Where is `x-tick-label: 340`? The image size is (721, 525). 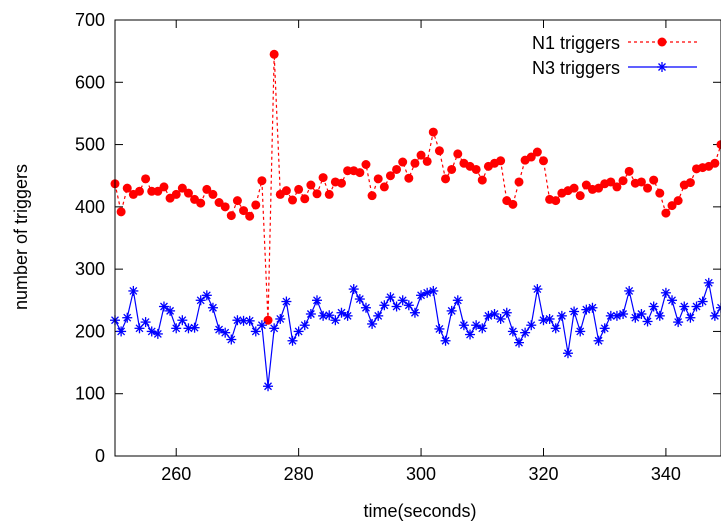
x-tick-label: 340 is located at coordinates (666, 474).